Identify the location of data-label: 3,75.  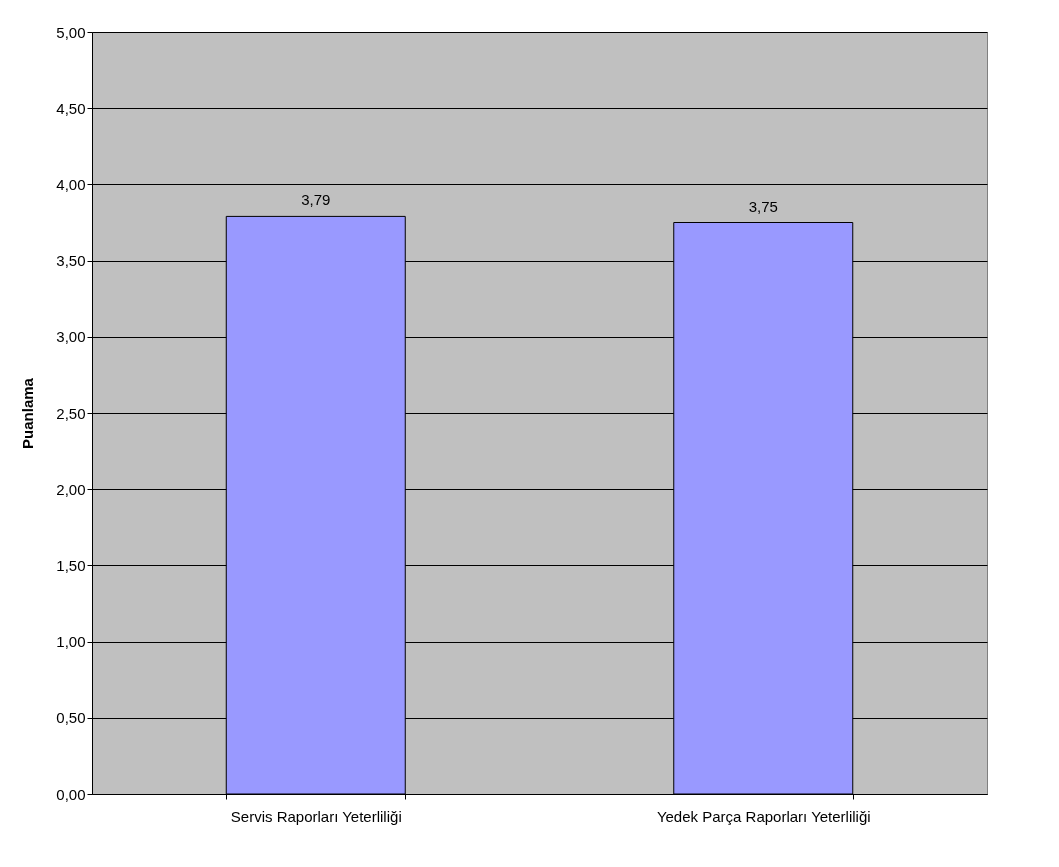
(763, 206).